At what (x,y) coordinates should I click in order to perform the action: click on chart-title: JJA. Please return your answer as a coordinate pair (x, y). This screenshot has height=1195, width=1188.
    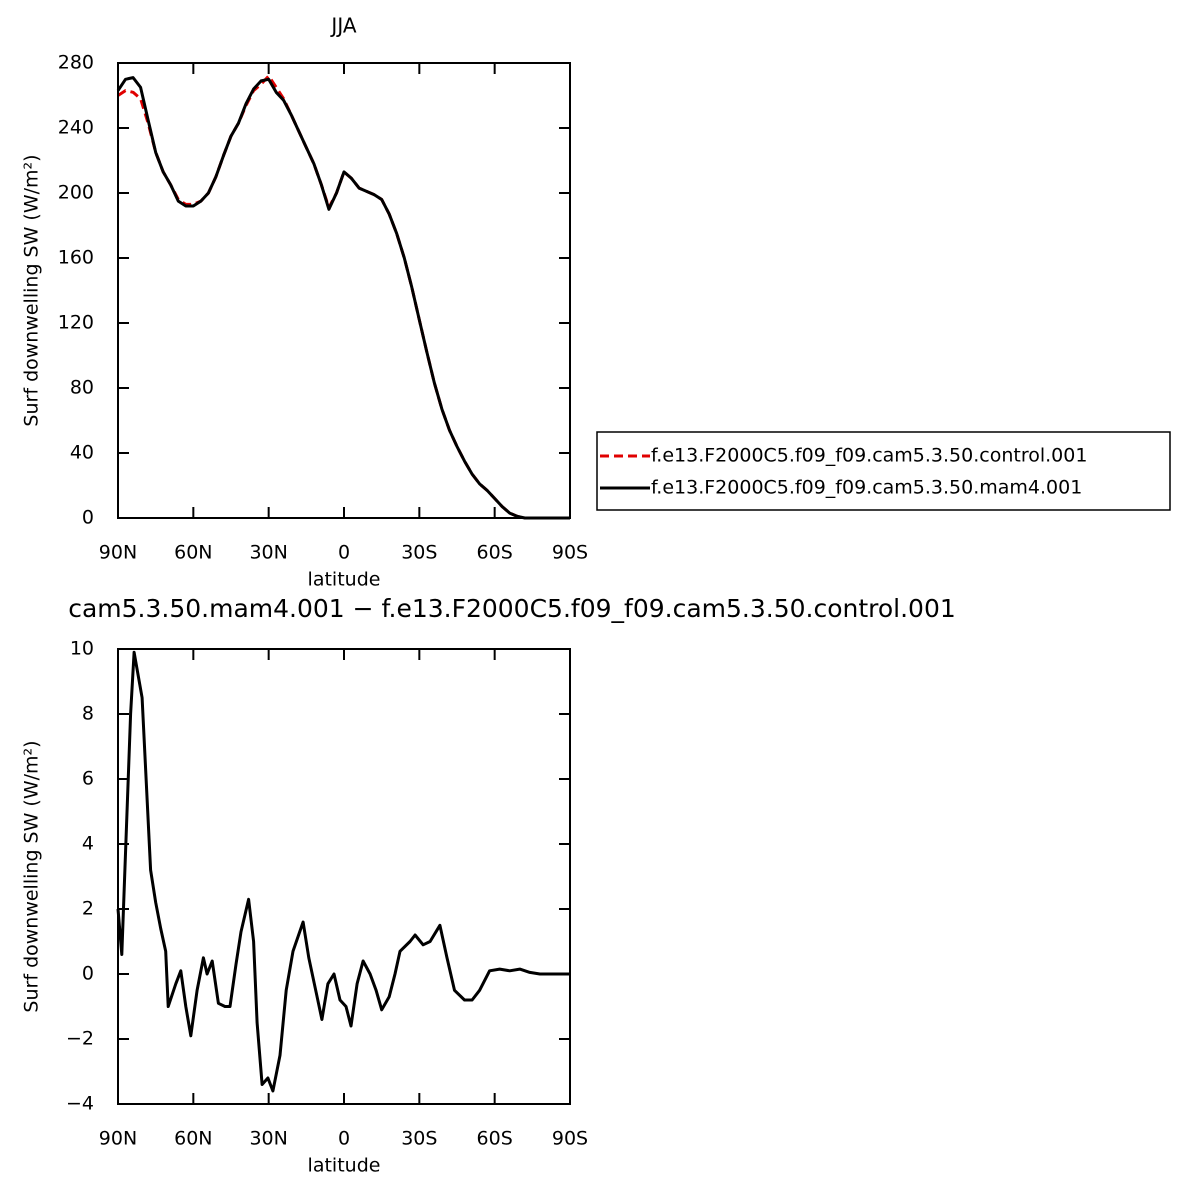
    Looking at the image, I should click on (342, 26).